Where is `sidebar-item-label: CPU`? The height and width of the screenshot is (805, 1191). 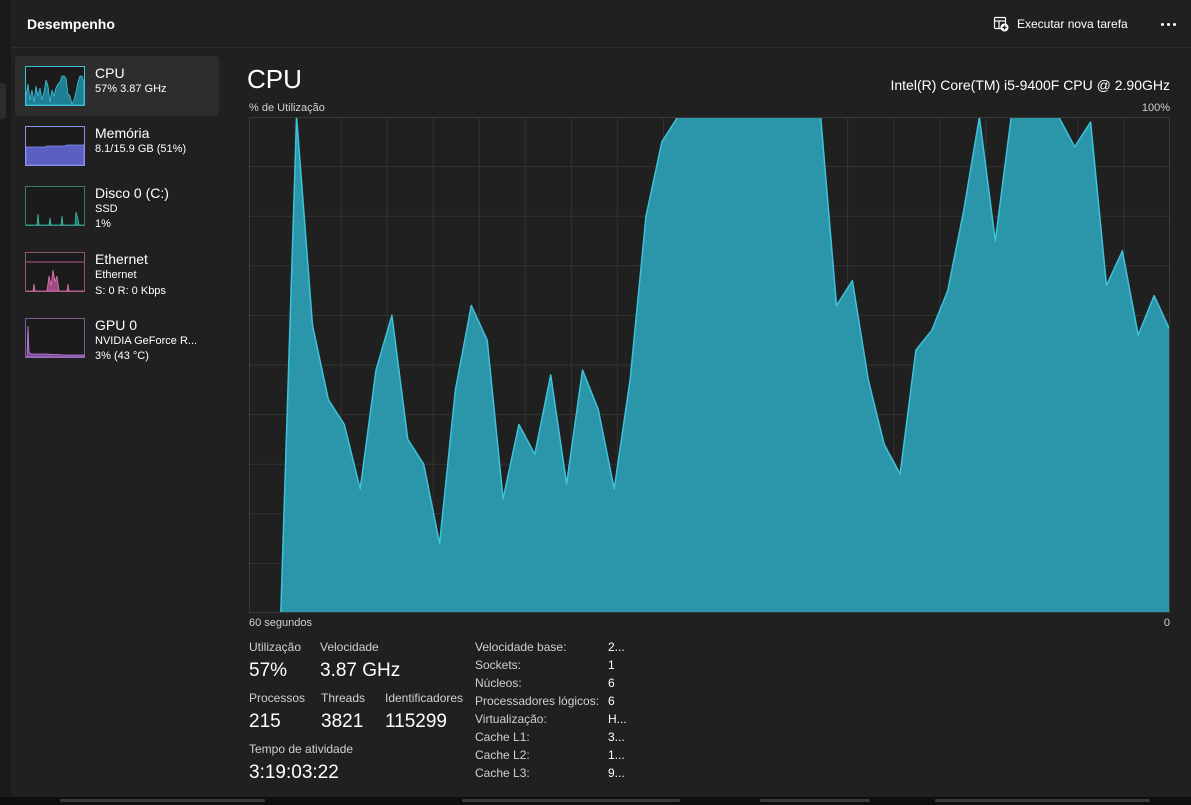
sidebar-item-label: CPU is located at coordinates (110, 73).